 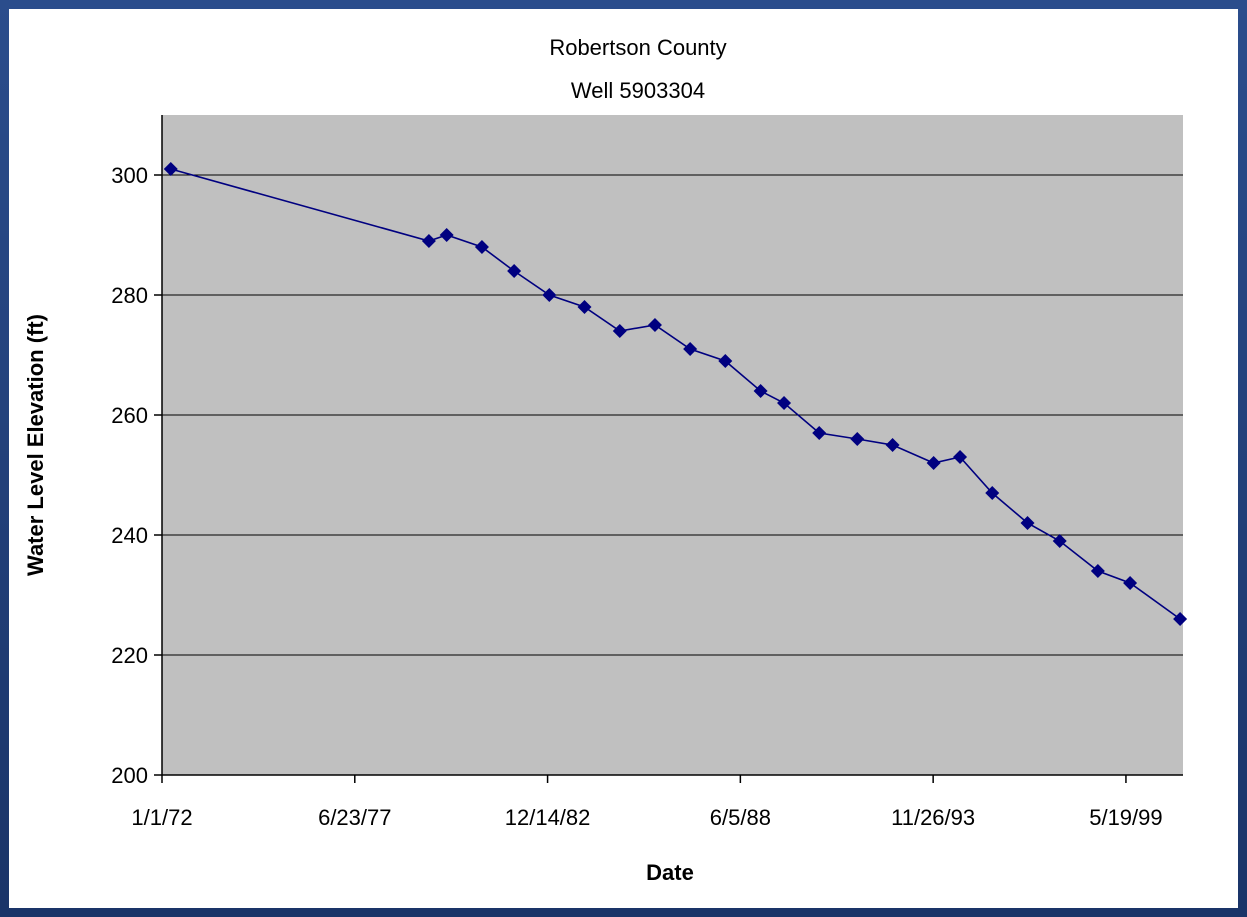 I want to click on x-tick-label: 12/14/82, so click(x=548, y=817).